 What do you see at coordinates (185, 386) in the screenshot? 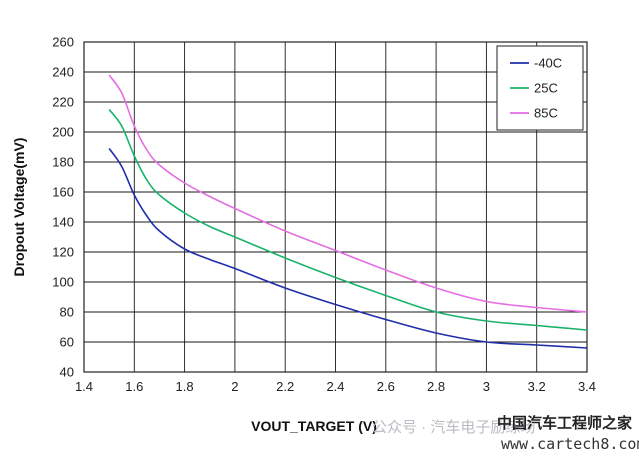
I see `x-tick-label: 1.8` at bounding box center [185, 386].